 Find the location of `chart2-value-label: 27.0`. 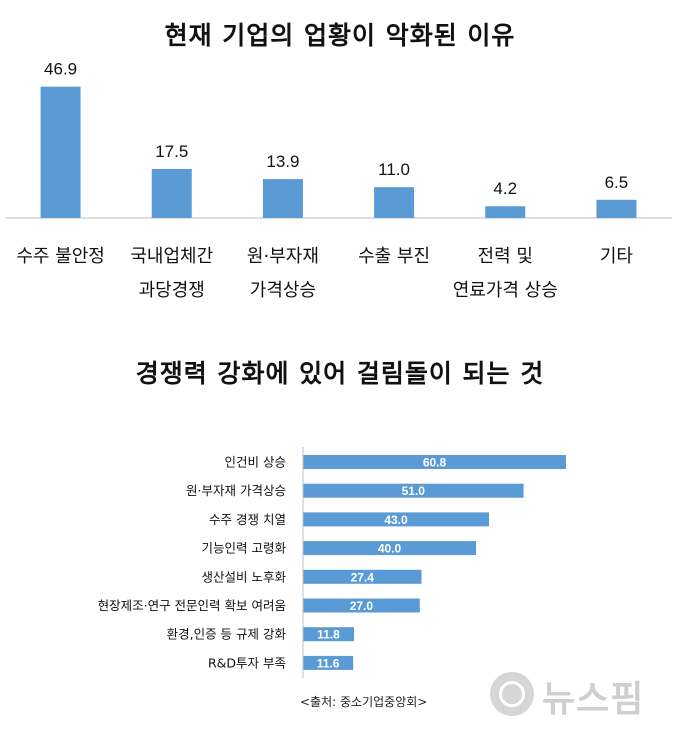

chart2-value-label: 27.0 is located at coordinates (362, 606).